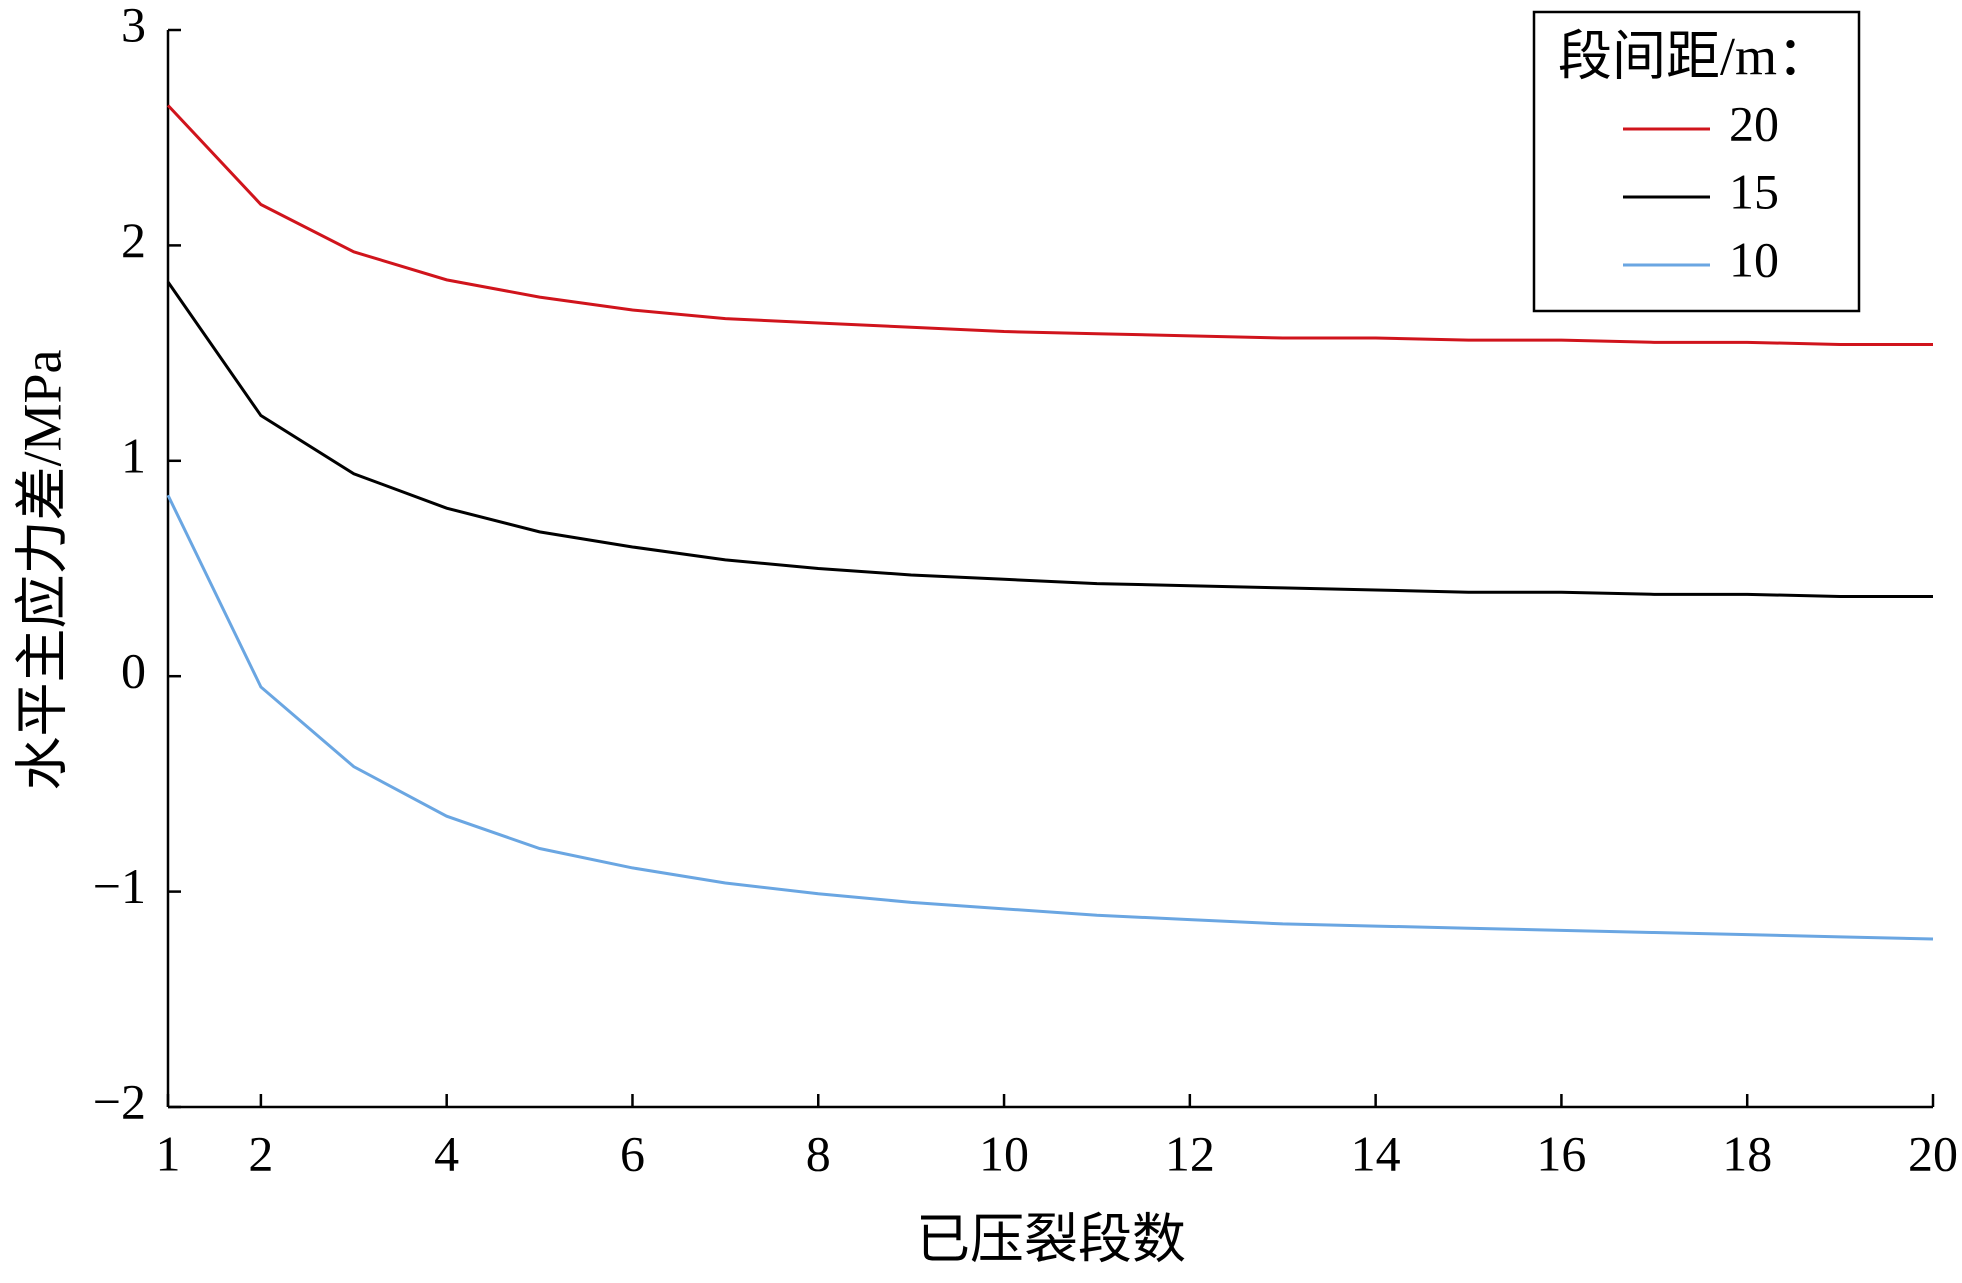 Image resolution: width=1962 pixels, height=1283 pixels. I want to click on legend-label: 10, so click(1754, 259).